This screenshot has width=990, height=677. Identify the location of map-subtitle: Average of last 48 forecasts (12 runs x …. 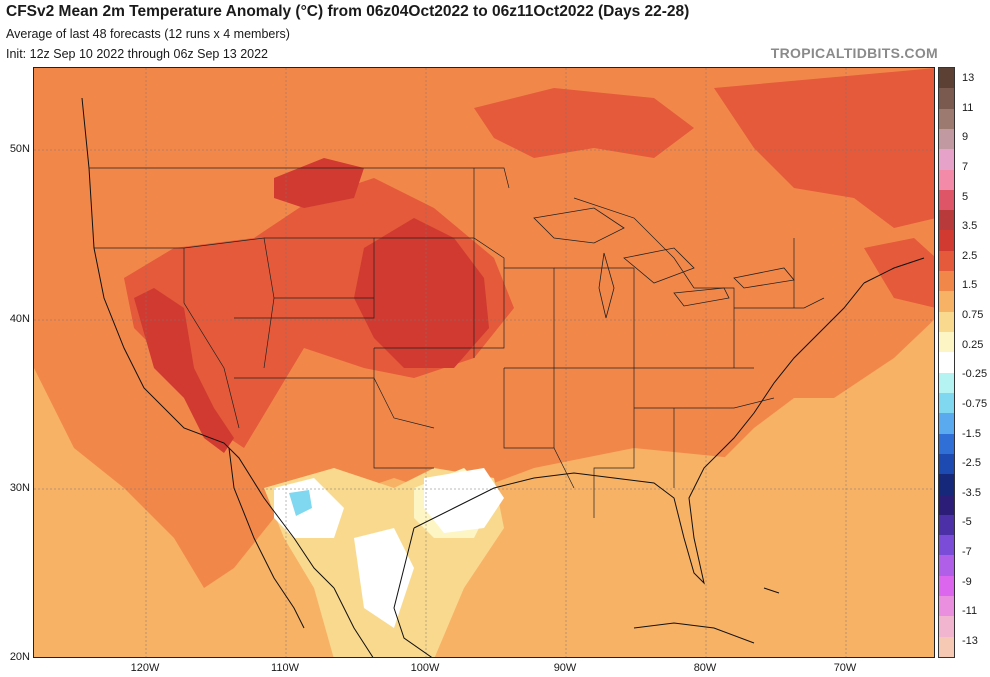
(148, 34).